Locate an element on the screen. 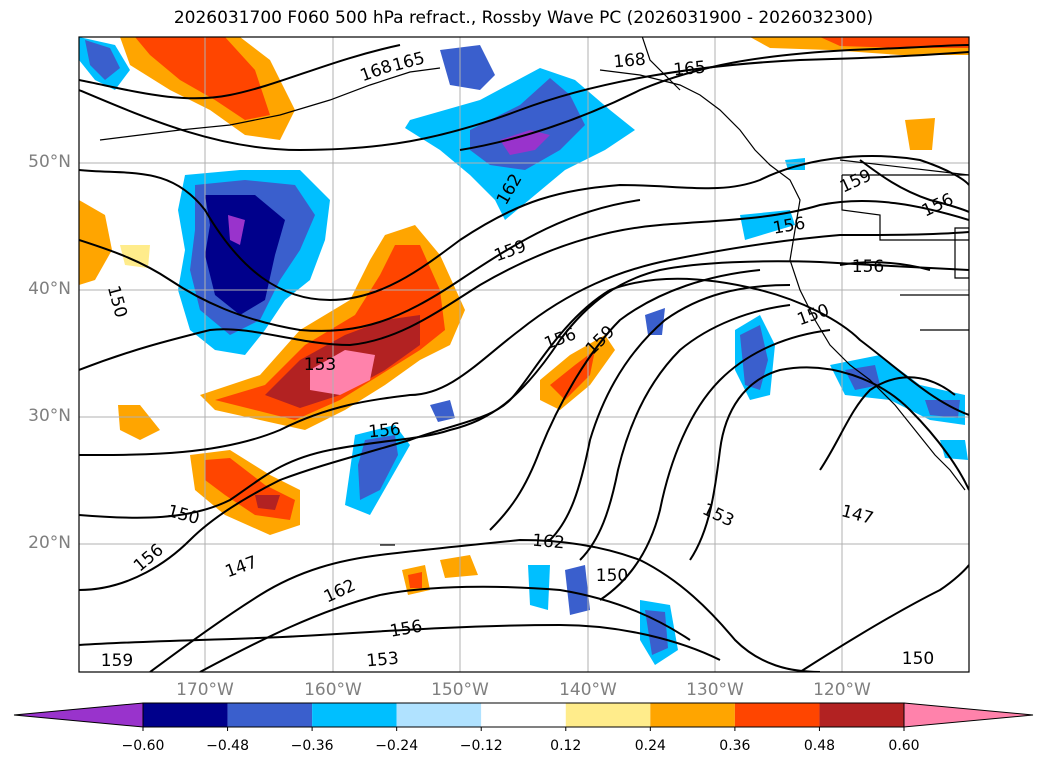  anomaly-positive-west is located at coordinates (95, 242).